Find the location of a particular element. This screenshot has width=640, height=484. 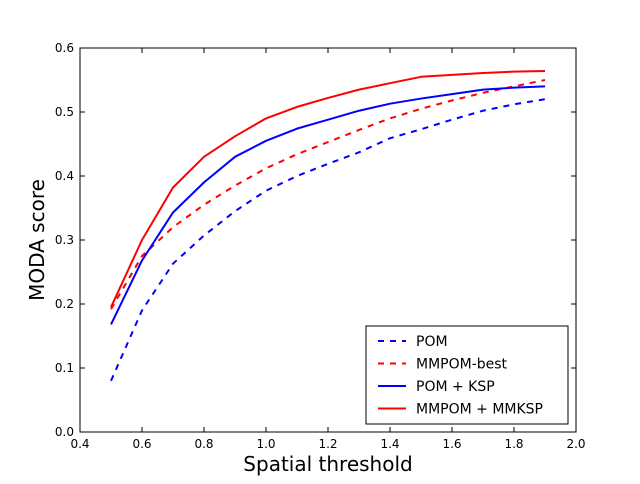

x-tick-label: 0.6 is located at coordinates (141, 444).